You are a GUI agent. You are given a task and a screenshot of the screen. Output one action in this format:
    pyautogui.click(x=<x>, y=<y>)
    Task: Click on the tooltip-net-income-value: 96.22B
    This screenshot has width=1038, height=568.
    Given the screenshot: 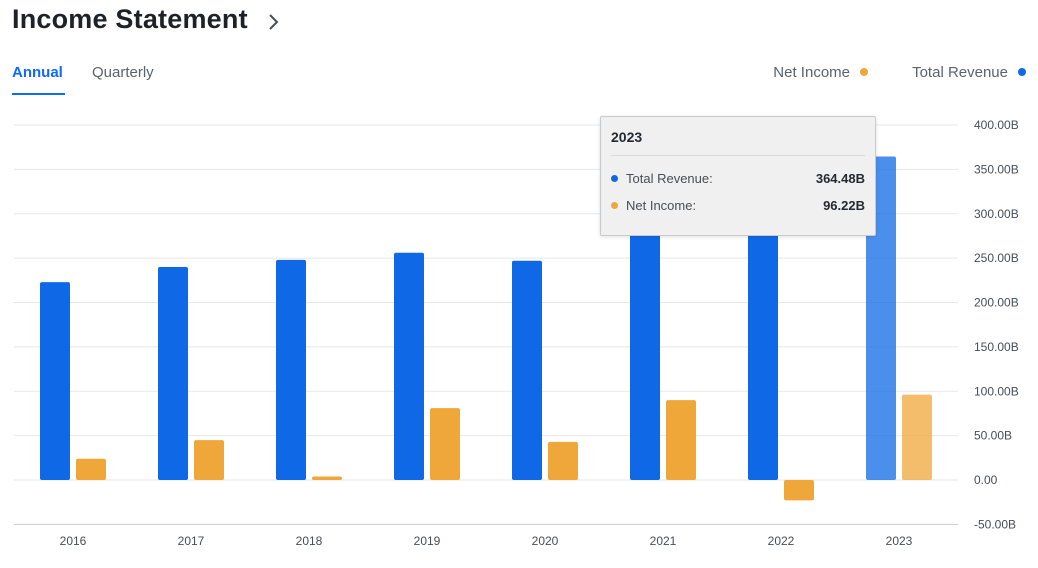 What is the action you would take?
    pyautogui.click(x=844, y=205)
    